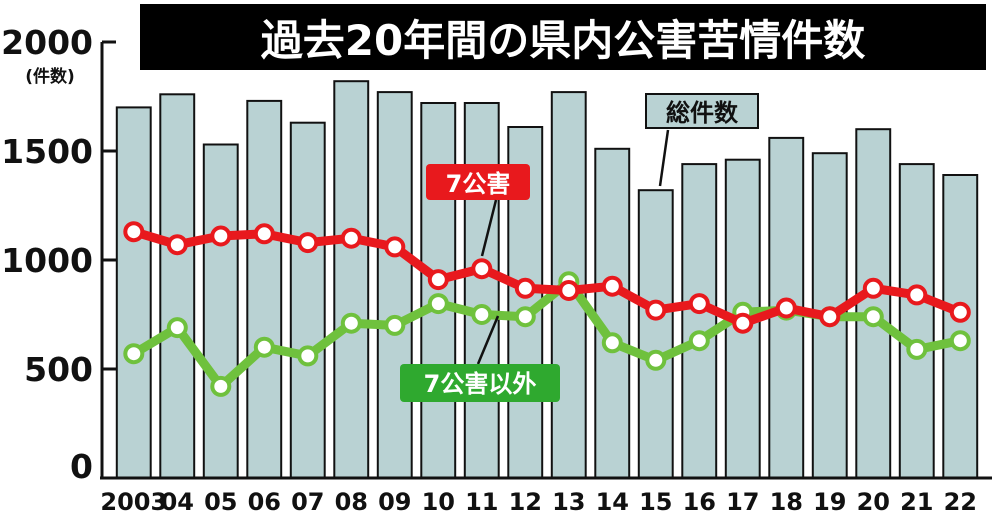 Image resolution: width=1000 pixels, height=523 pixels. What do you see at coordinates (702, 140) in the screenshot?
I see `label-total: 総件数` at bounding box center [702, 140].